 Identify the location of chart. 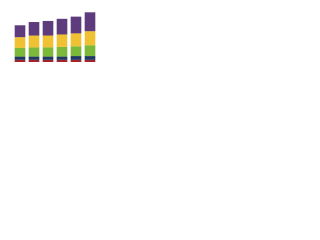
(50, 35).